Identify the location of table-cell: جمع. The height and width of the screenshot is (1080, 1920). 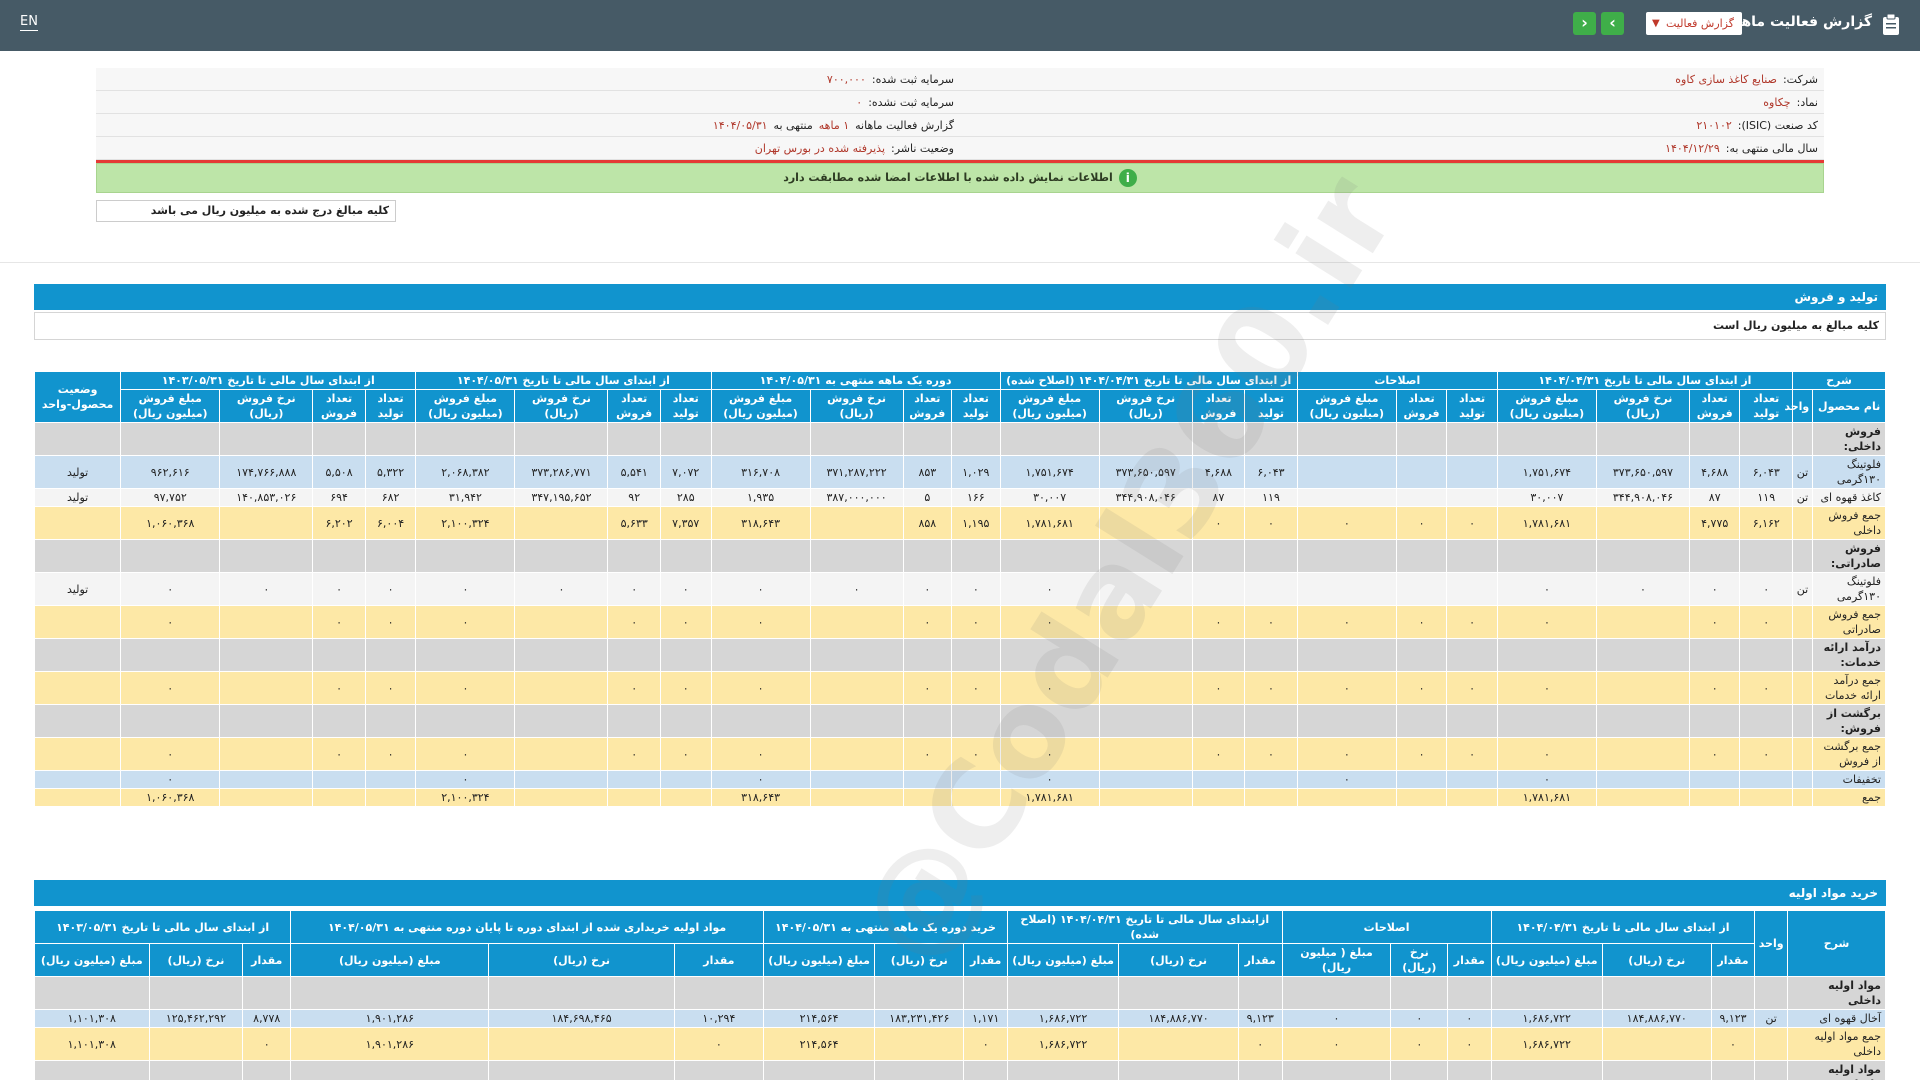
(1849, 797).